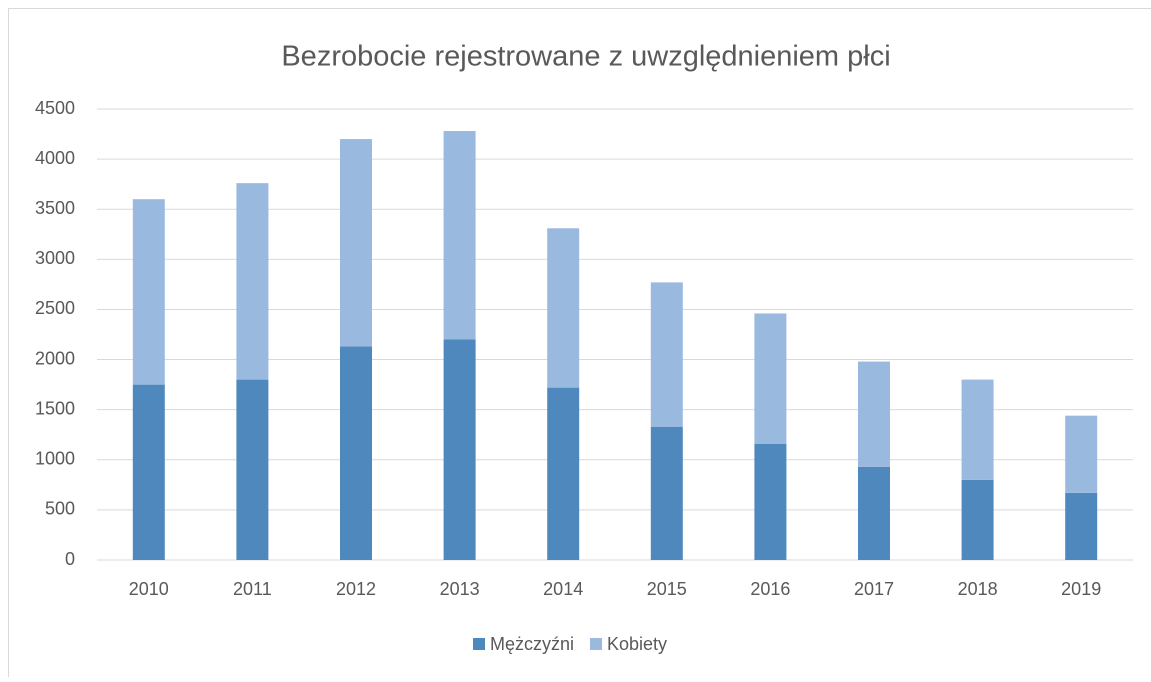 The width and height of the screenshot is (1151, 682). What do you see at coordinates (60, 509) in the screenshot?
I see `y-tick-label: 500` at bounding box center [60, 509].